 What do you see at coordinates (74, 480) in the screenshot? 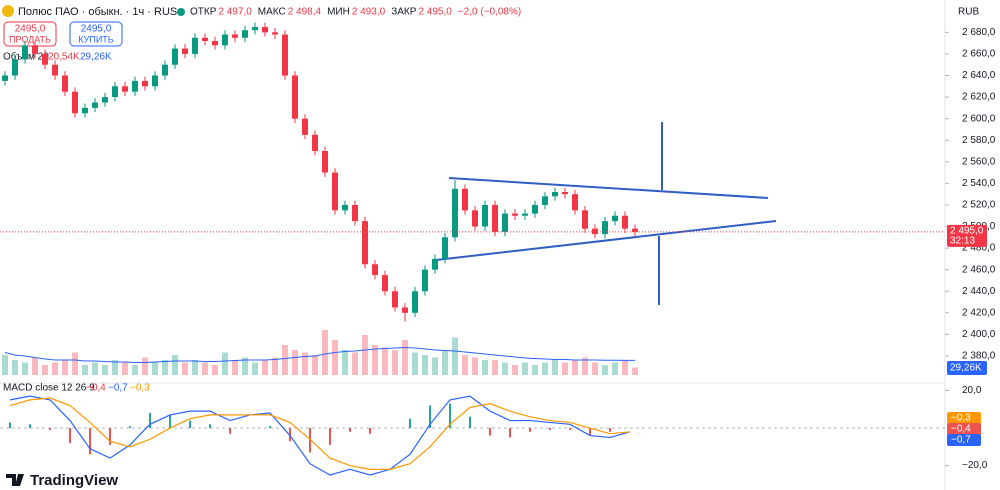
I see `brand: TradingView` at bounding box center [74, 480].